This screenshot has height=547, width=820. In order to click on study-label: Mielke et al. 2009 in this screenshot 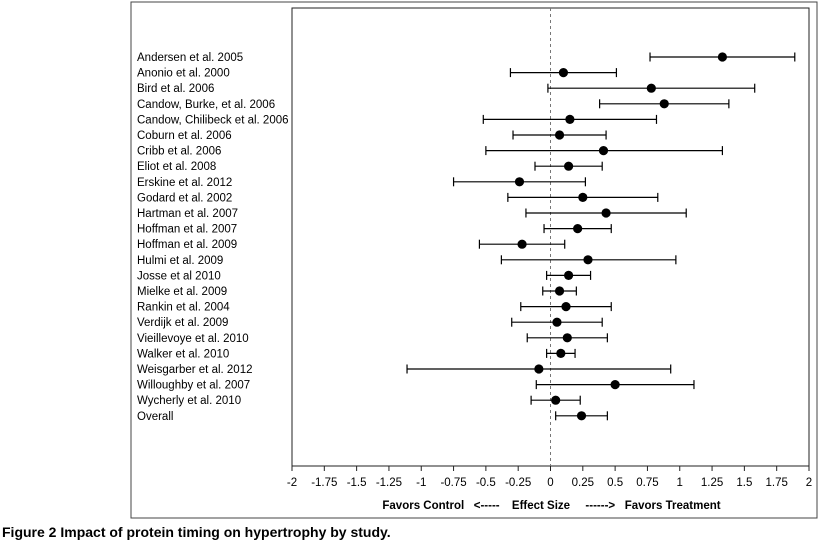, I will do `click(182, 292)`.